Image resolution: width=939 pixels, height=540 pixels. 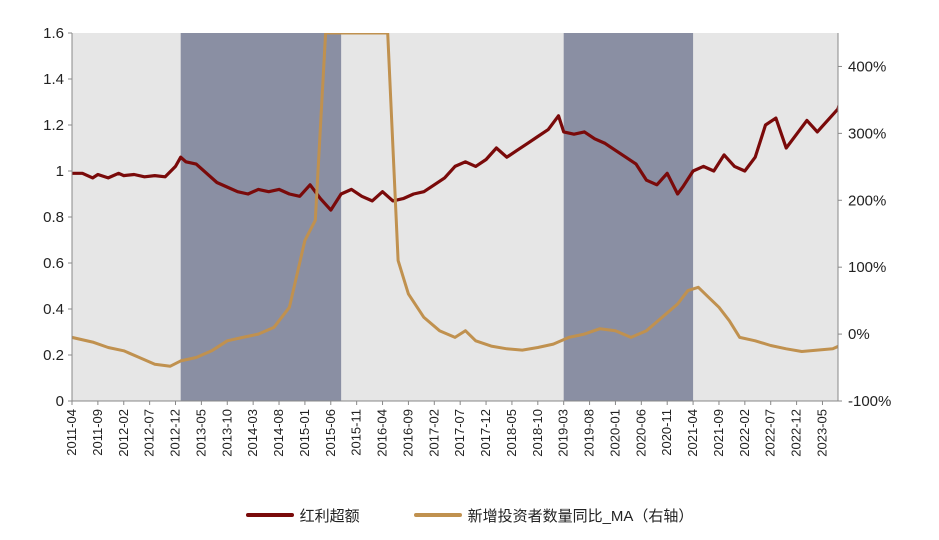 What do you see at coordinates (53, 355) in the screenshot?
I see `y-left-tick-label: 0.2` at bounding box center [53, 355].